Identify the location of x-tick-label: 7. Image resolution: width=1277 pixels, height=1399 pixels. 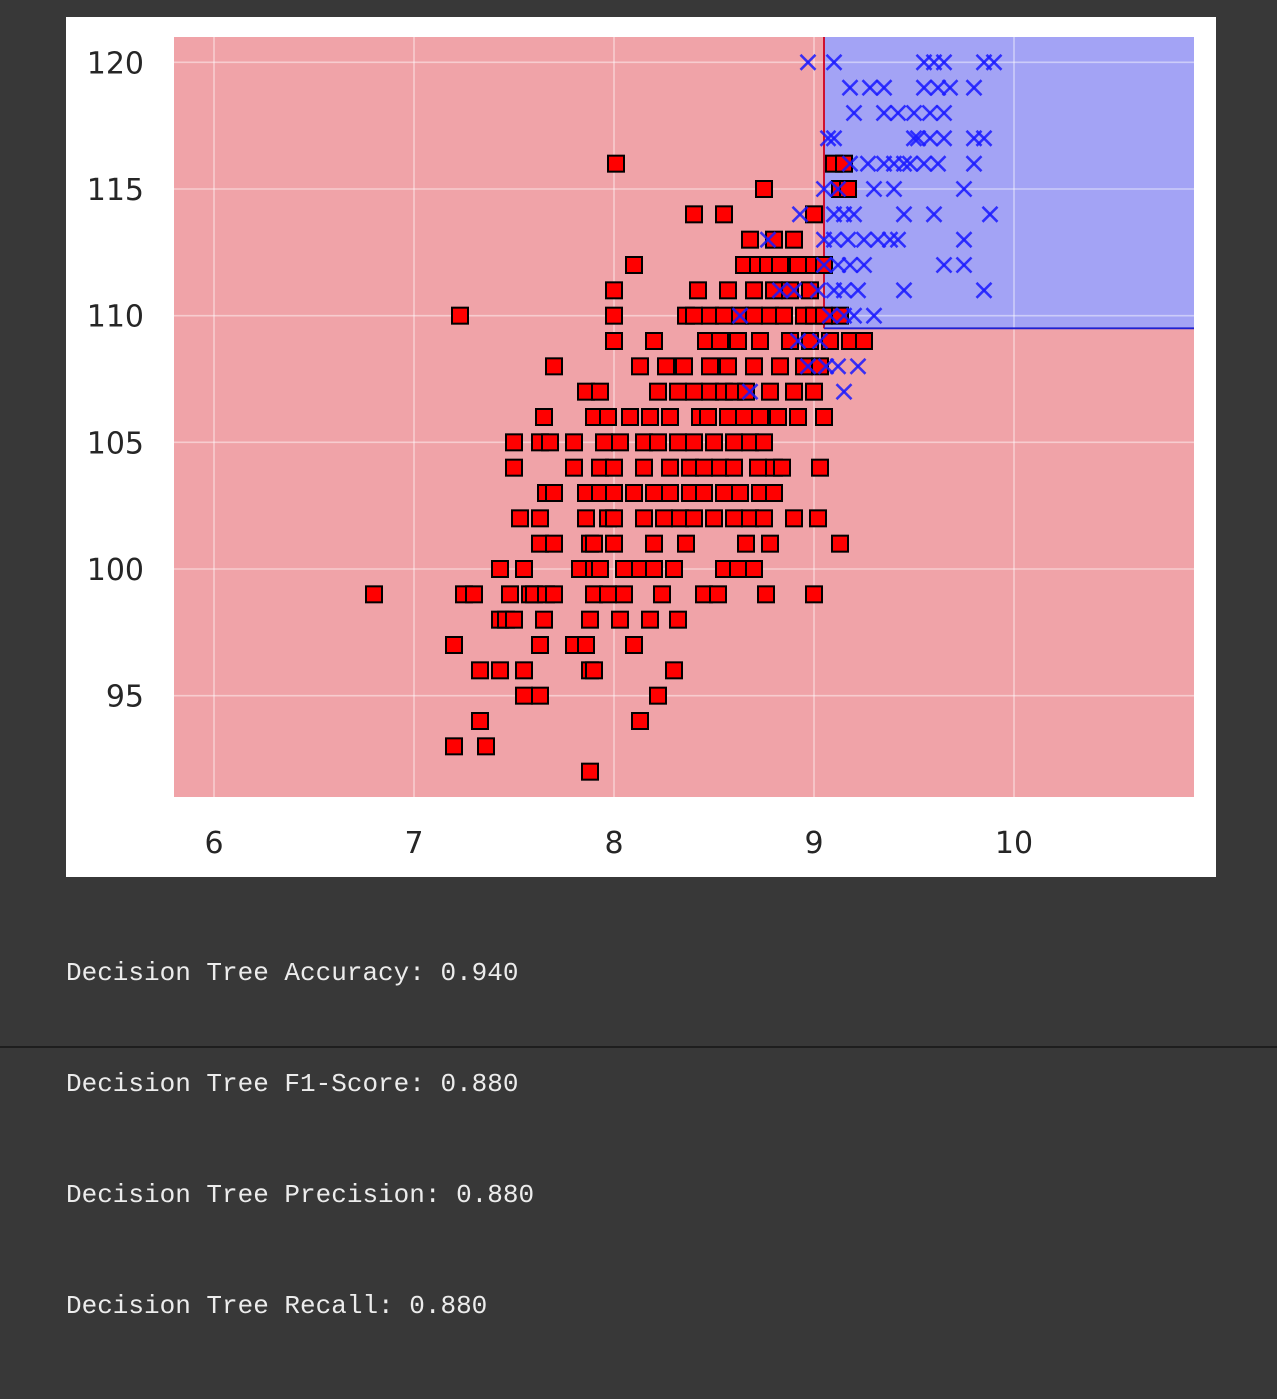
(413, 843).